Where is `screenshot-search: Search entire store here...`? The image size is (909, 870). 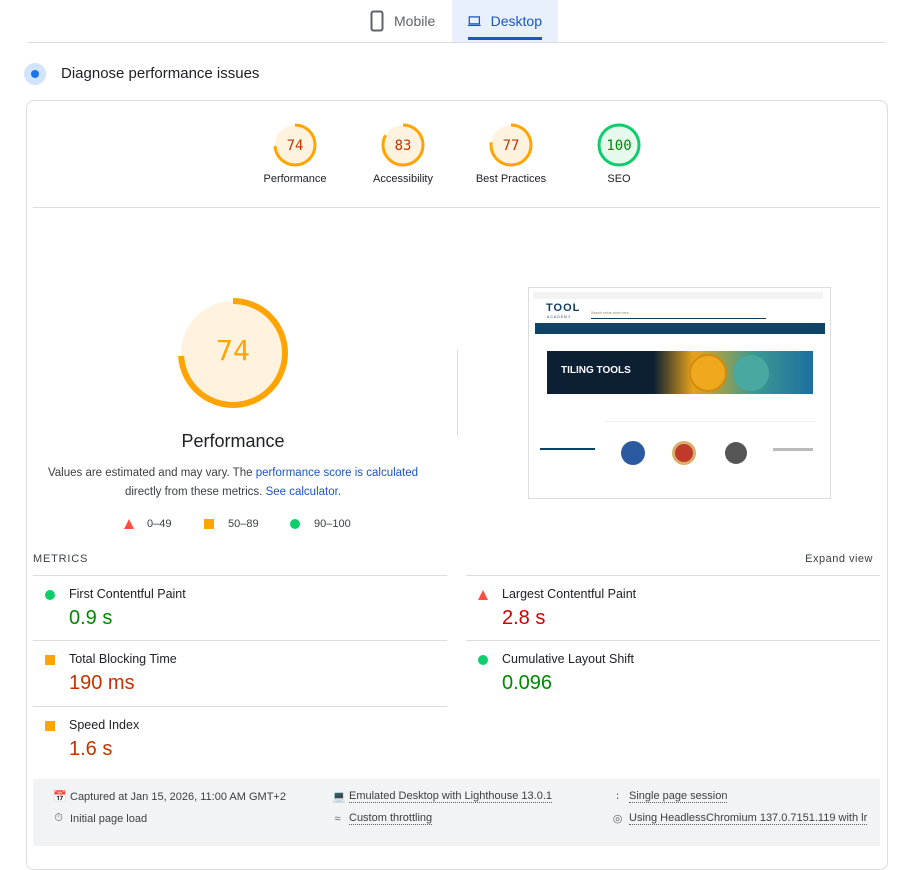 screenshot-search: Search entire store here... is located at coordinates (678, 313).